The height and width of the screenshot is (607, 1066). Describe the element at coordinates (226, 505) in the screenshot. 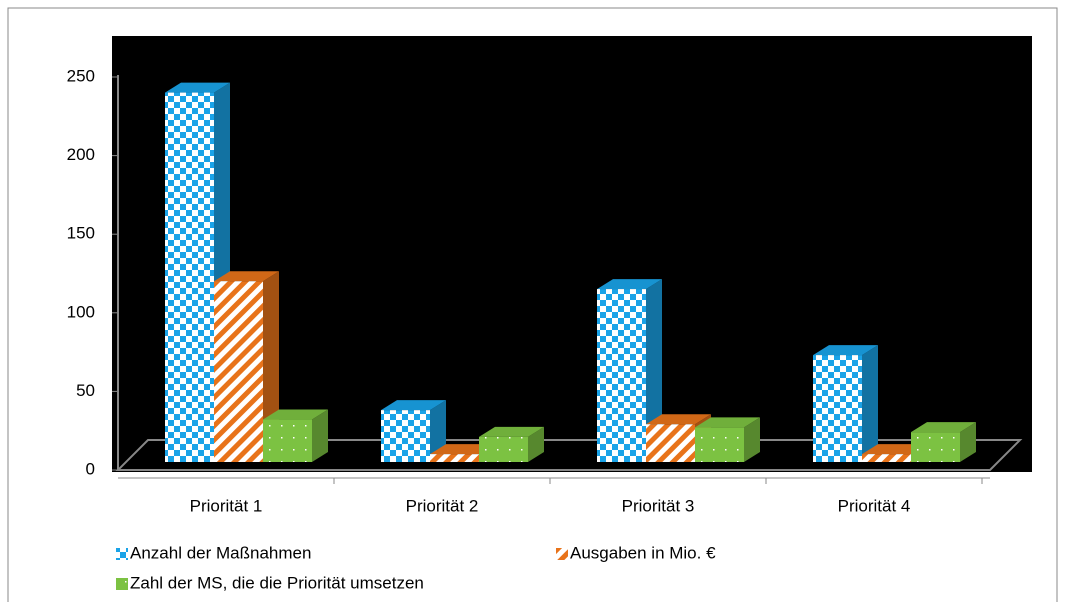

I see `x-tick-label: Priorität 1` at that location.